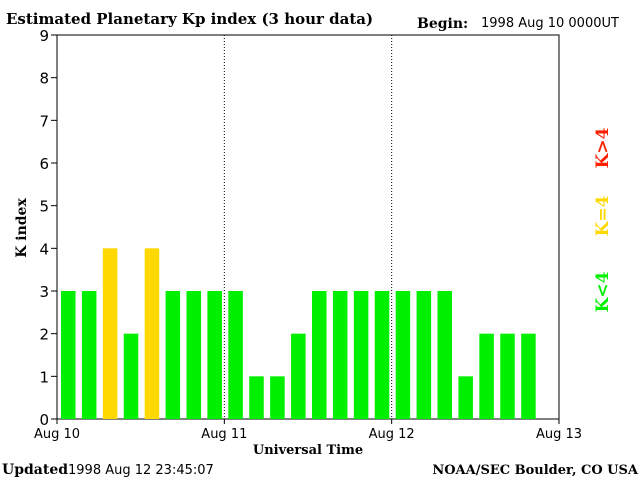 This screenshot has width=640, height=480. Describe the element at coordinates (44, 121) in the screenshot. I see `y-tick-label: 7` at that location.